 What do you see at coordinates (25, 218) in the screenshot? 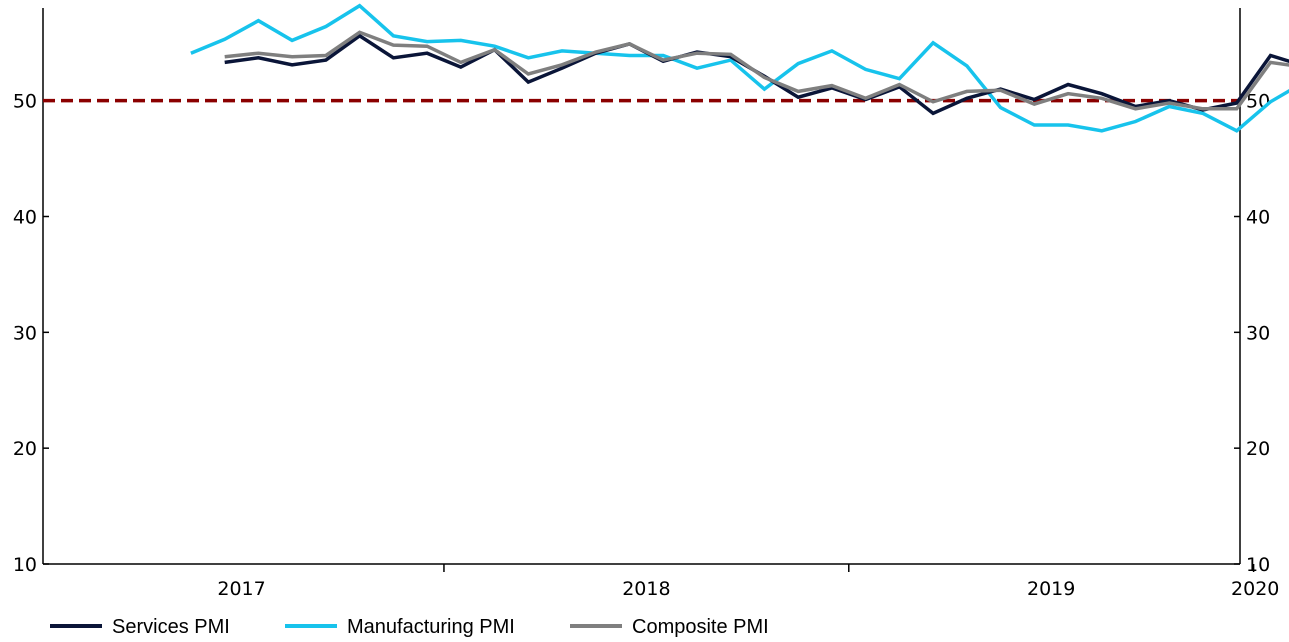
I see `left-tick-label: 40` at bounding box center [25, 218].